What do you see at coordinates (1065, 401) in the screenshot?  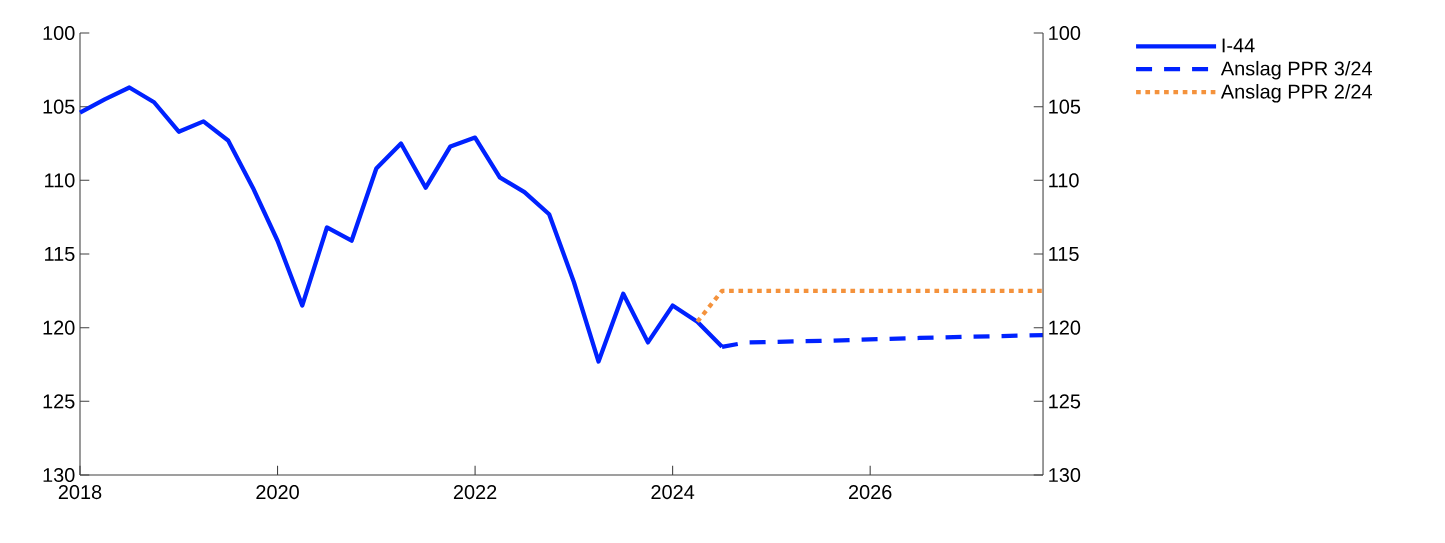 I see `y2-tick-label: 125` at bounding box center [1065, 401].